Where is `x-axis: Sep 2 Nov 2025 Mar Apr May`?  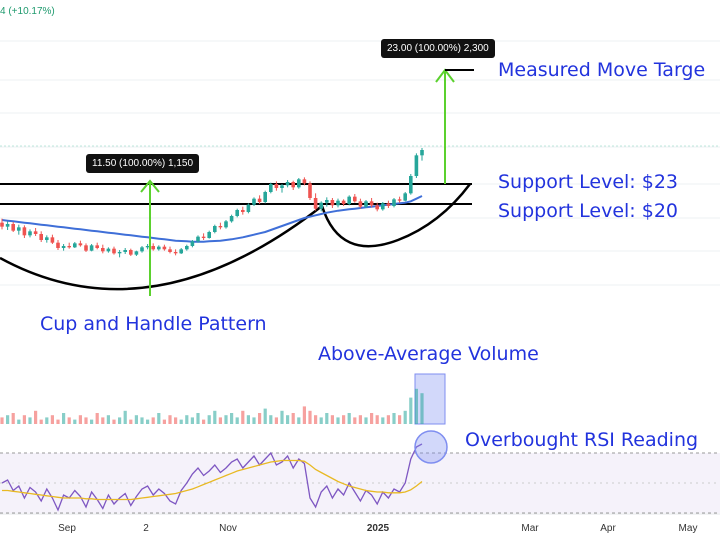
x-axis: Sep 2 Nov 2025 Mar Apr May is located at coordinates (360, 523).